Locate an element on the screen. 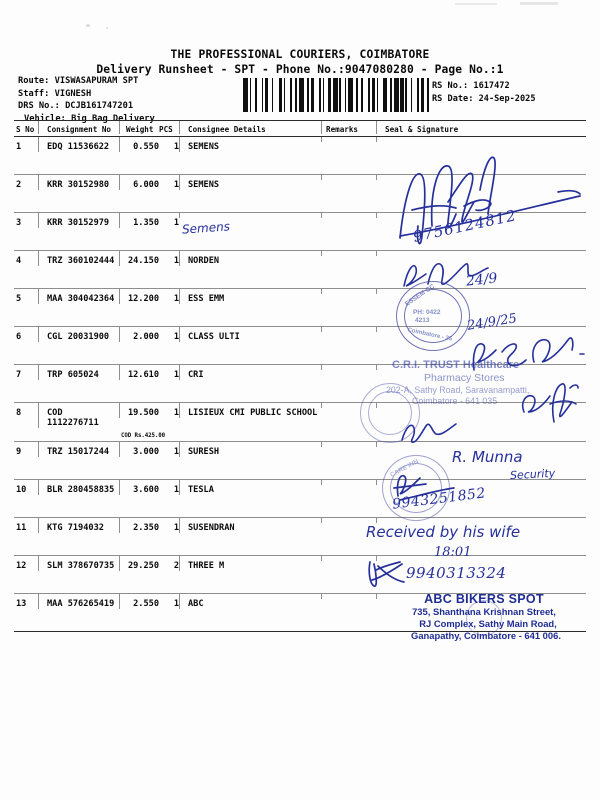 Image resolution: width=600 pixels, height=800 pixels. rs-no-row: RS No.: 1617472 is located at coordinates (484, 86).